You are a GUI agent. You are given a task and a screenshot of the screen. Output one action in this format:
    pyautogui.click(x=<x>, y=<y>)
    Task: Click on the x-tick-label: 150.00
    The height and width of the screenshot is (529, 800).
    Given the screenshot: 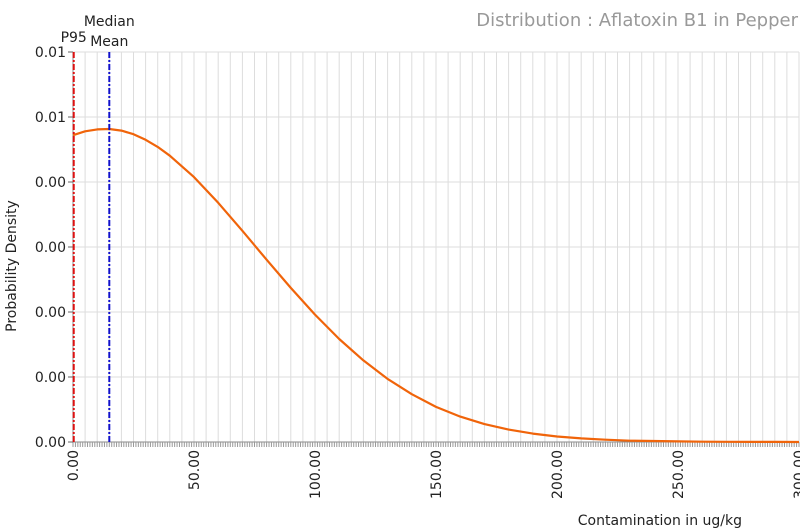 What is the action you would take?
    pyautogui.click(x=437, y=474)
    